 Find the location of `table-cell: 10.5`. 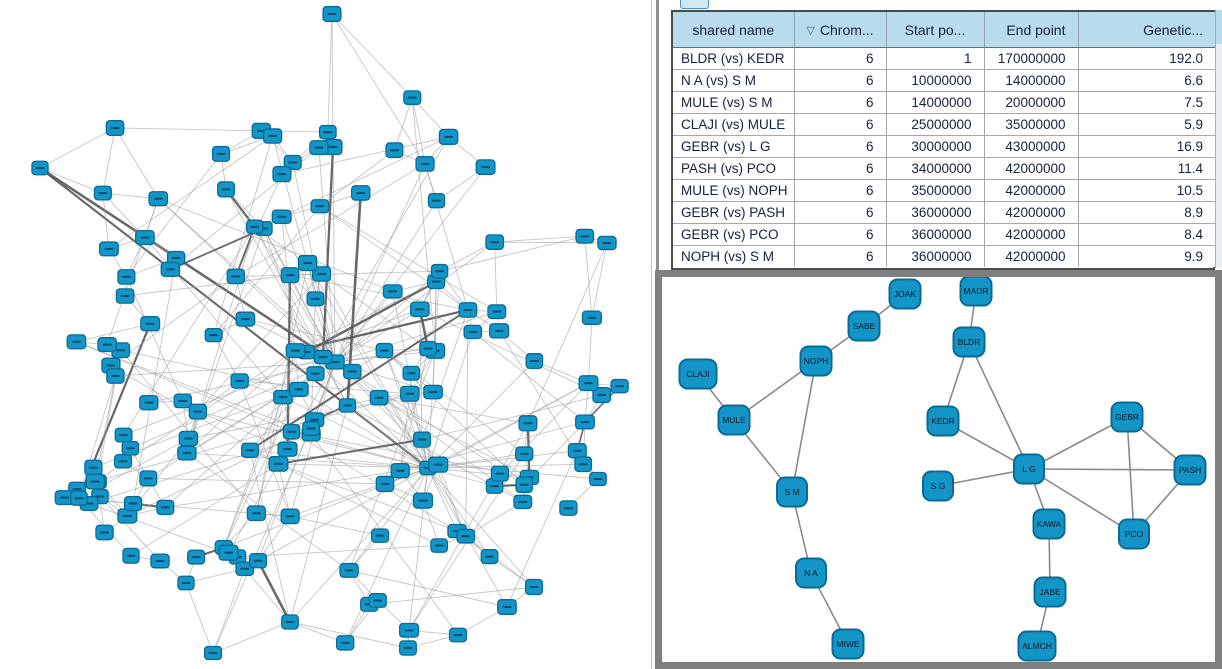

table-cell: 10.5 is located at coordinates (1146, 190).